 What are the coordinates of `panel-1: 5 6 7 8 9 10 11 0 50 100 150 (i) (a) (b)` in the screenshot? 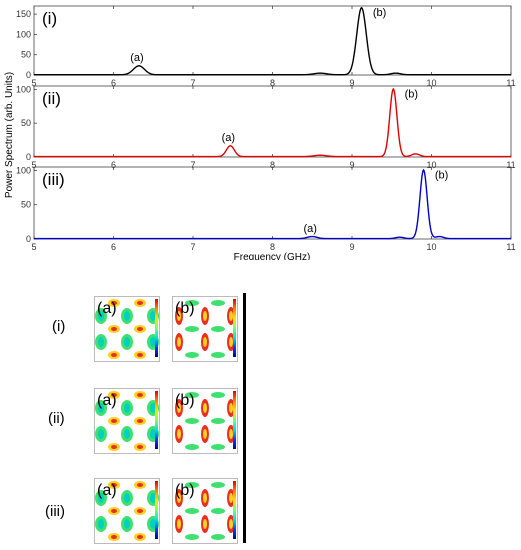 It's located at (266, 46).